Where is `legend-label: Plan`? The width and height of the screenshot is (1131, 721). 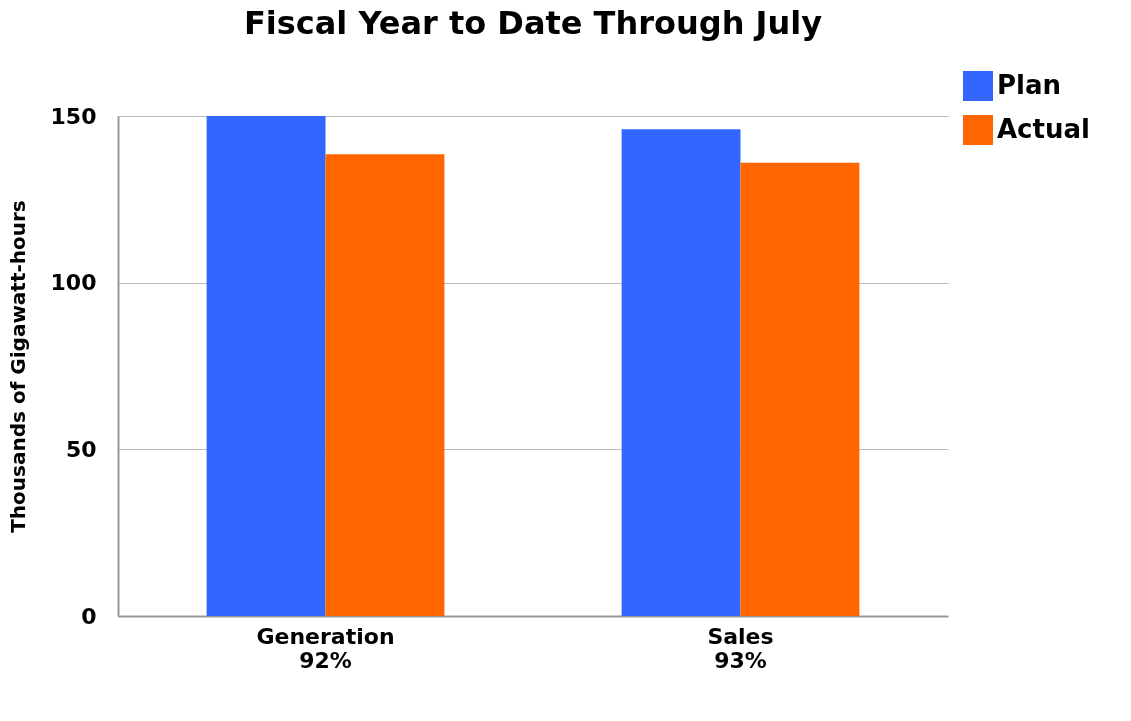 legend-label: Plan is located at coordinates (1029, 85).